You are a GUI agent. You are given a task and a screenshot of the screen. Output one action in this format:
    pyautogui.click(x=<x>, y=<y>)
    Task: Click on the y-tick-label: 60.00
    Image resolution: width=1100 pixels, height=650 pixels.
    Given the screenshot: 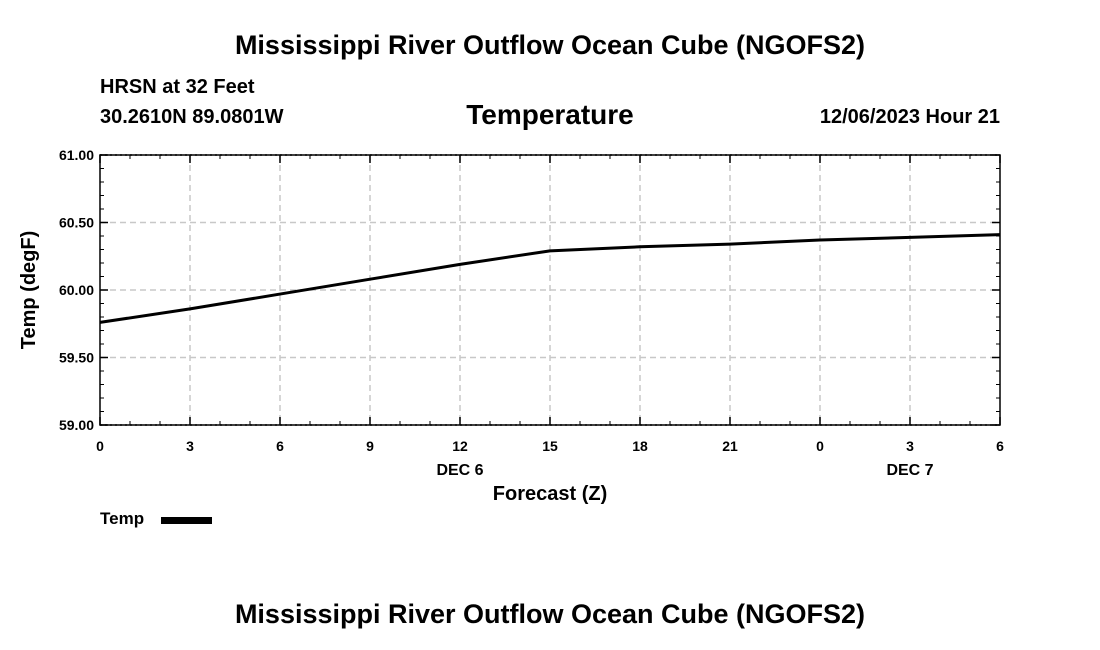 What is the action you would take?
    pyautogui.click(x=76, y=290)
    